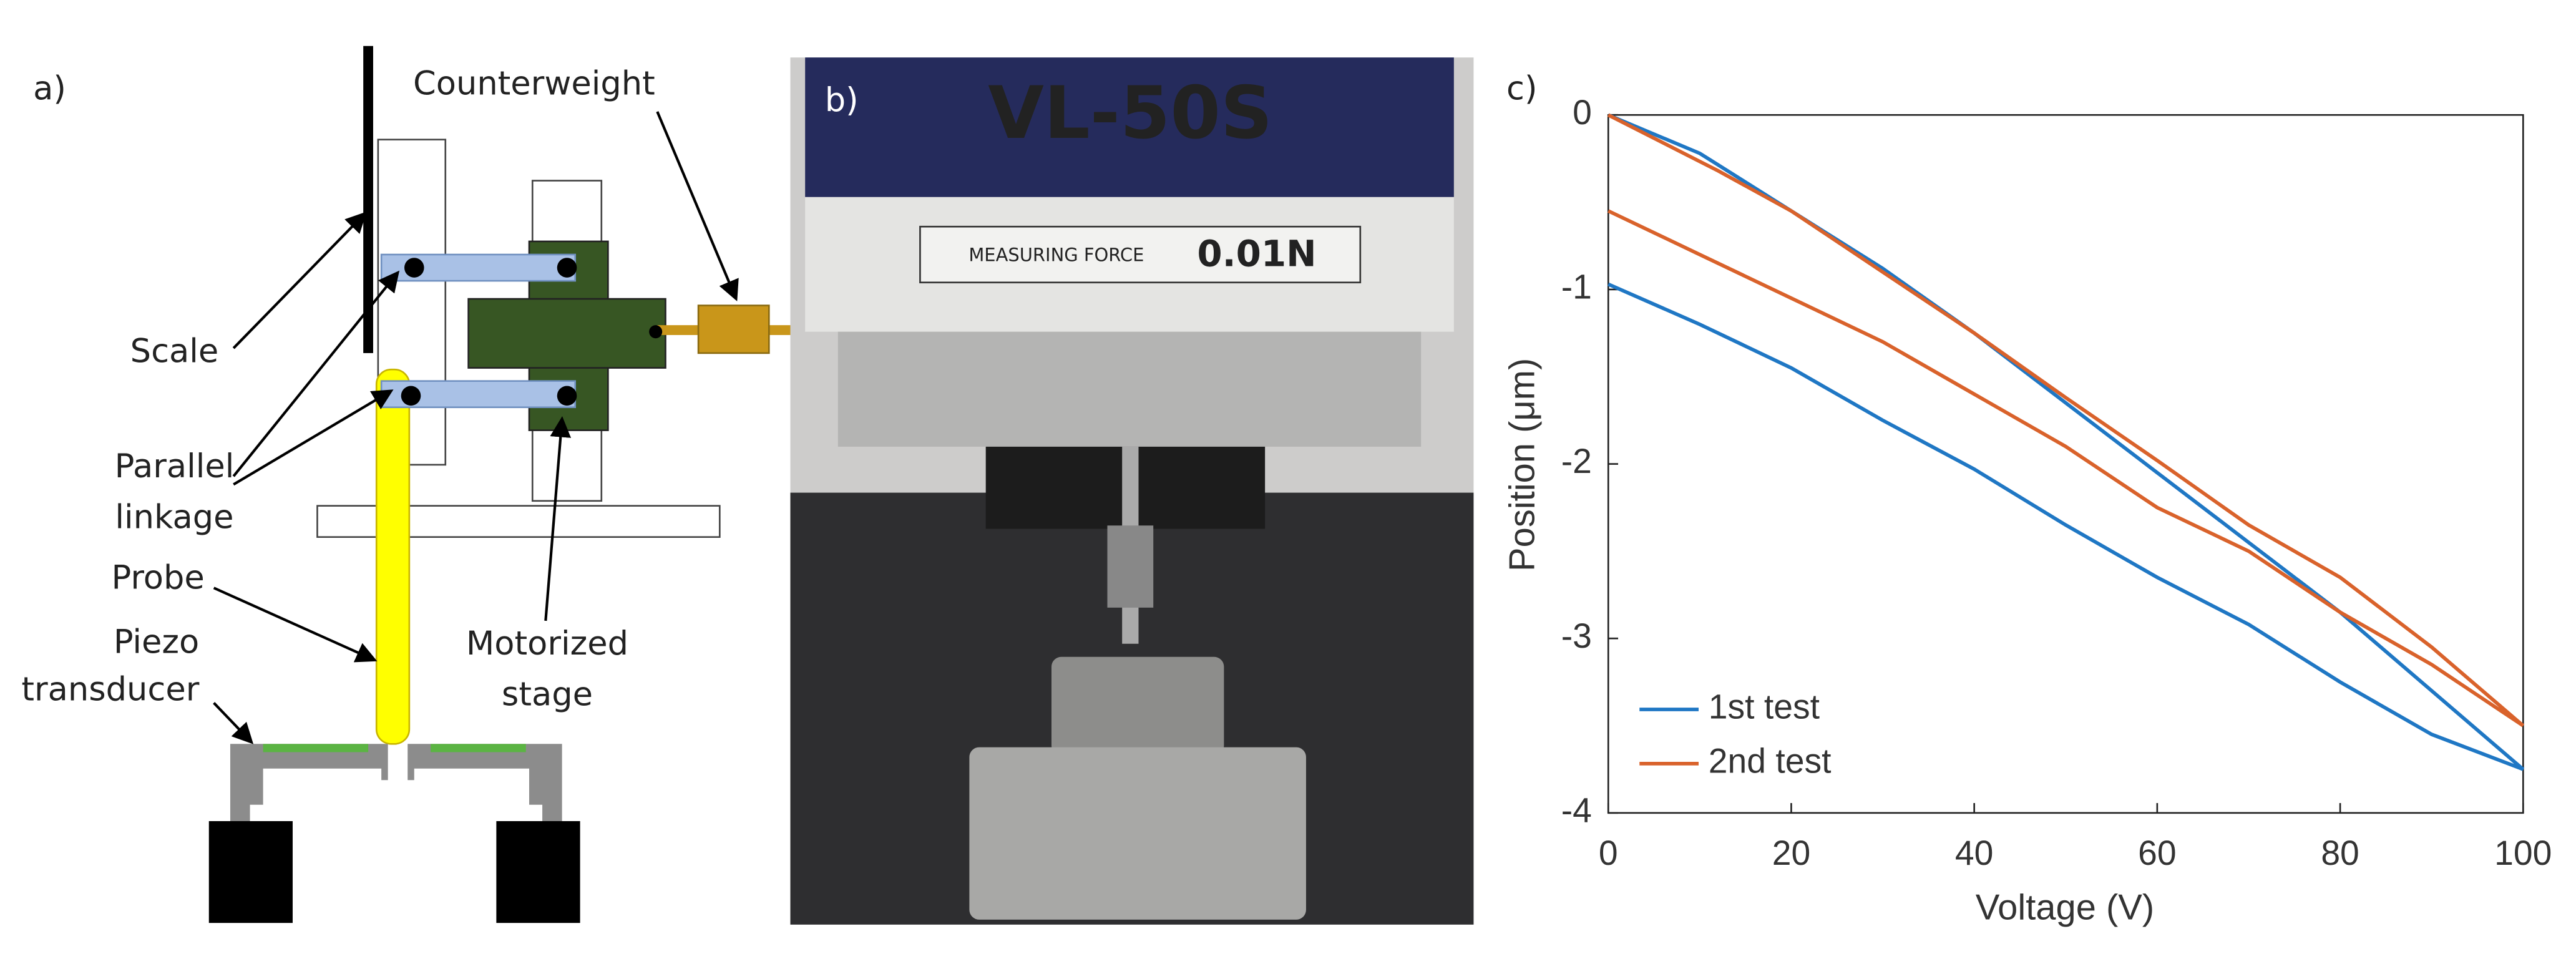  Describe the element at coordinates (1974, 853) in the screenshot. I see `x-tick-label: 40` at that location.